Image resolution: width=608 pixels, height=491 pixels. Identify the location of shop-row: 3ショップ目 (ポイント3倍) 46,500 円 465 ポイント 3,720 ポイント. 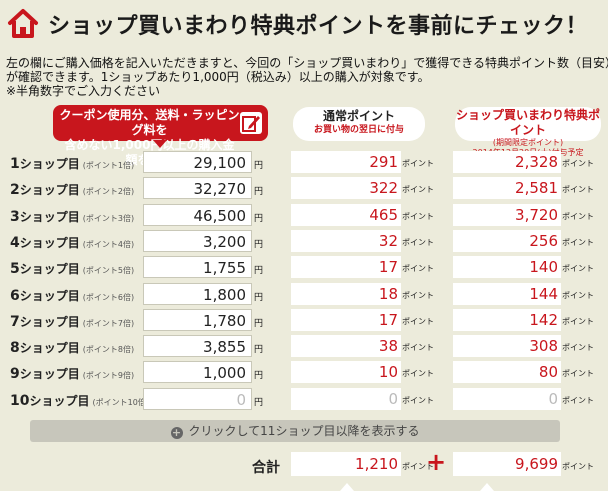
(304, 216).